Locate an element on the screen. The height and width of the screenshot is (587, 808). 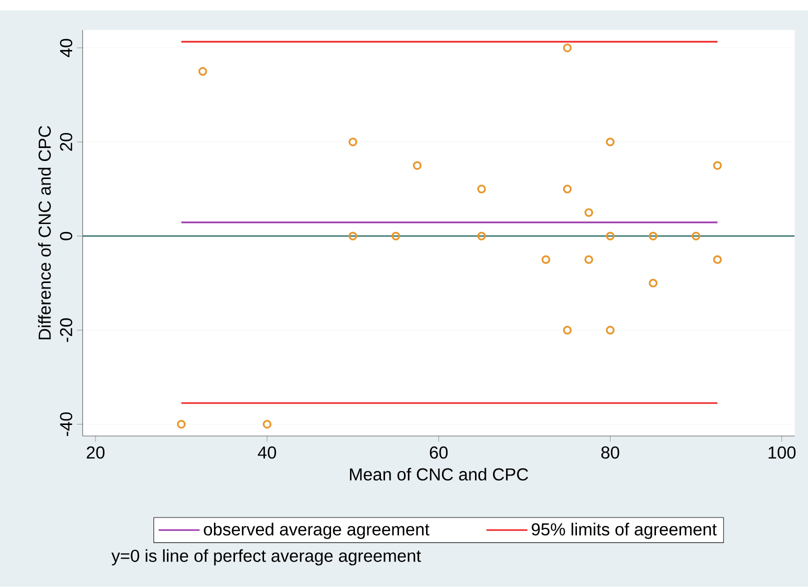
legend-label: 95% limits of agreement is located at coordinates (624, 531).